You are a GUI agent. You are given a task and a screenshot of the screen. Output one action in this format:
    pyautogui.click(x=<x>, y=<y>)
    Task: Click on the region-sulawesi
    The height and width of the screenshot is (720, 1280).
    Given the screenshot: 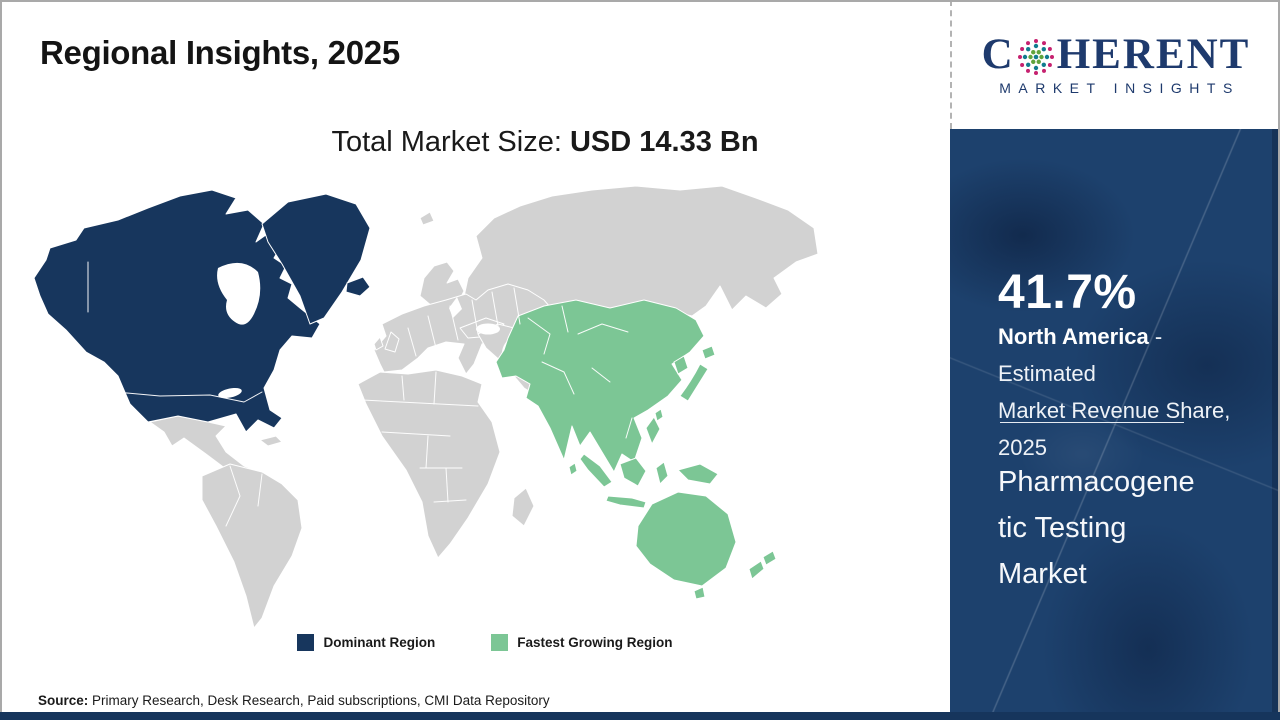 What is the action you would take?
    pyautogui.click(x=662, y=473)
    